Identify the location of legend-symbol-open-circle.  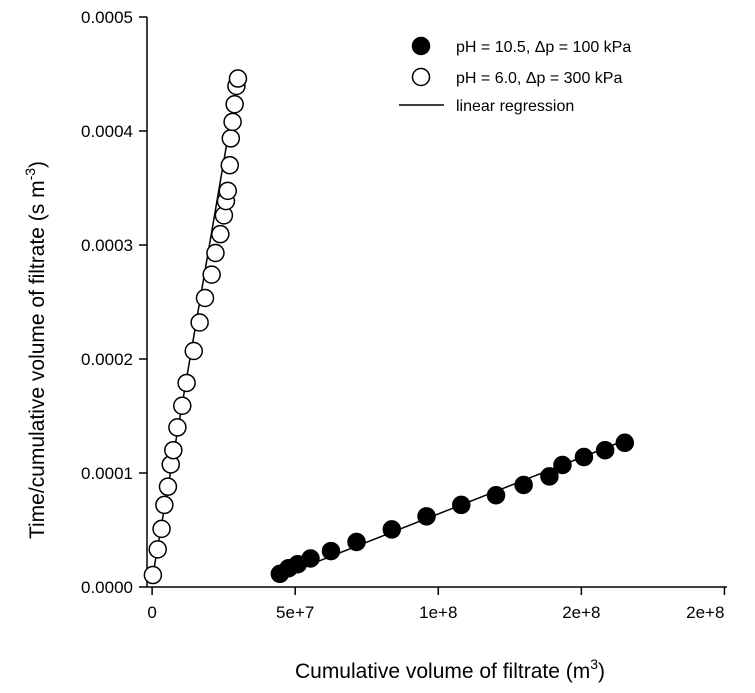
(421, 77).